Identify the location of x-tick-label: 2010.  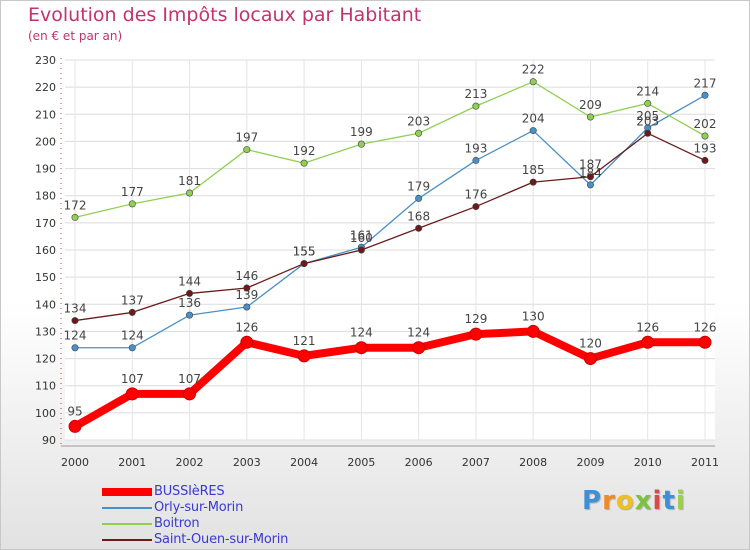
(648, 462).